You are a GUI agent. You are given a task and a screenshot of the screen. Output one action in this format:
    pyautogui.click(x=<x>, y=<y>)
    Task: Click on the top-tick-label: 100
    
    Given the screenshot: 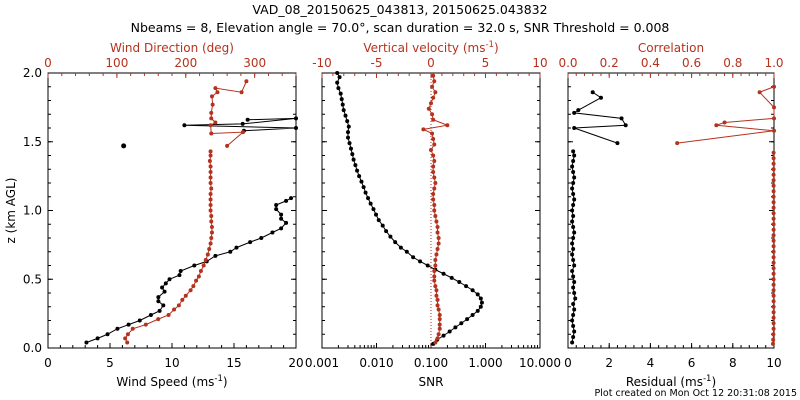 What is the action you would take?
    pyautogui.click(x=116, y=63)
    